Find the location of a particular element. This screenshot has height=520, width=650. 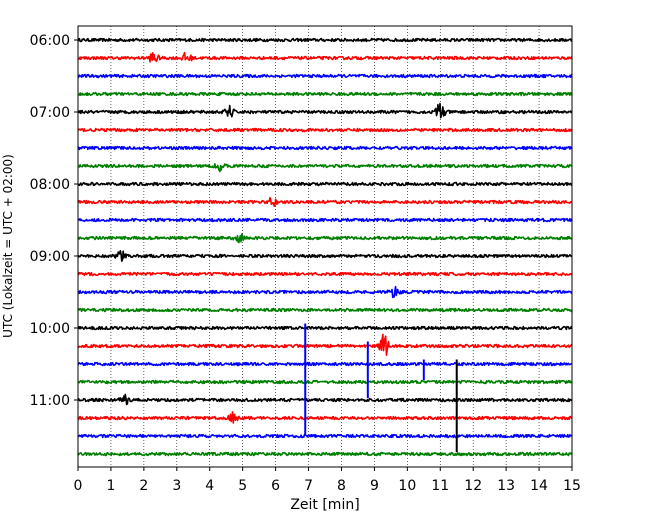

y-tick-label: 07:00 is located at coordinates (50, 113).